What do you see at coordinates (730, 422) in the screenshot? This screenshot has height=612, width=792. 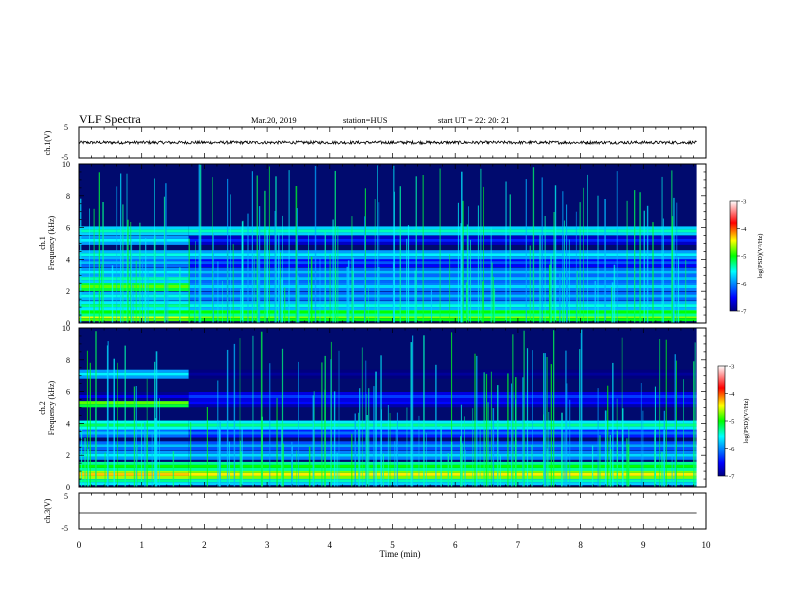 I see `ch2-colorbar-ticks: -3 -4 -5 -6 -7` at bounding box center [730, 422].